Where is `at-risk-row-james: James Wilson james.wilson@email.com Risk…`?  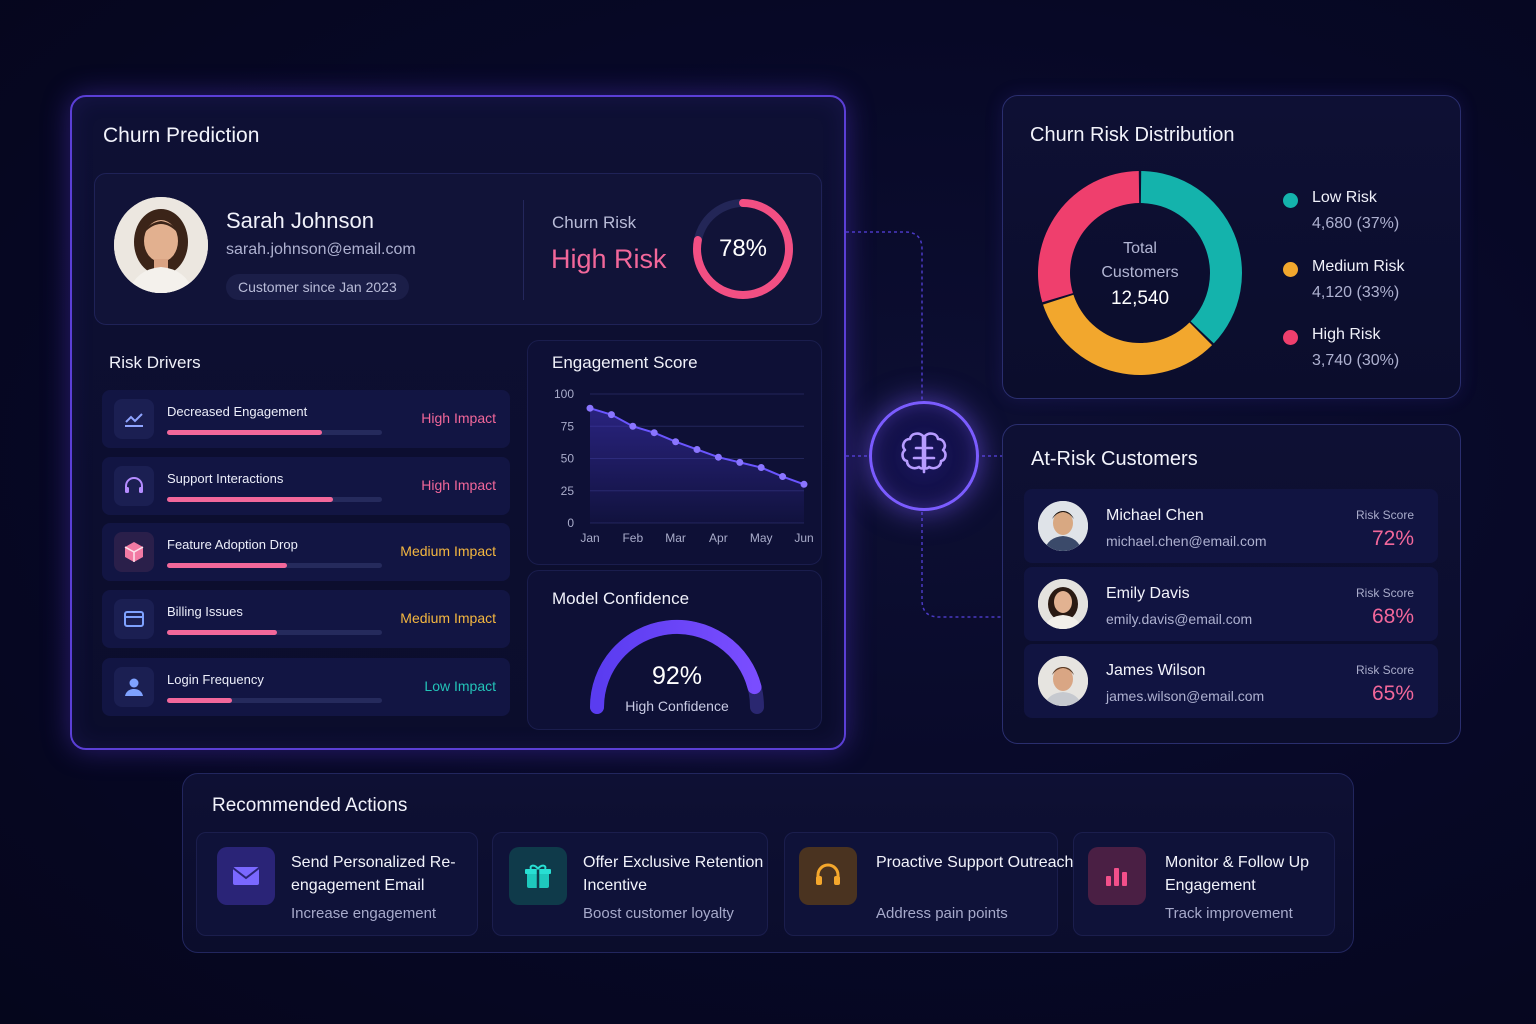 at-risk-row-james: James Wilson james.wilson@email.com Risk… is located at coordinates (1231, 681).